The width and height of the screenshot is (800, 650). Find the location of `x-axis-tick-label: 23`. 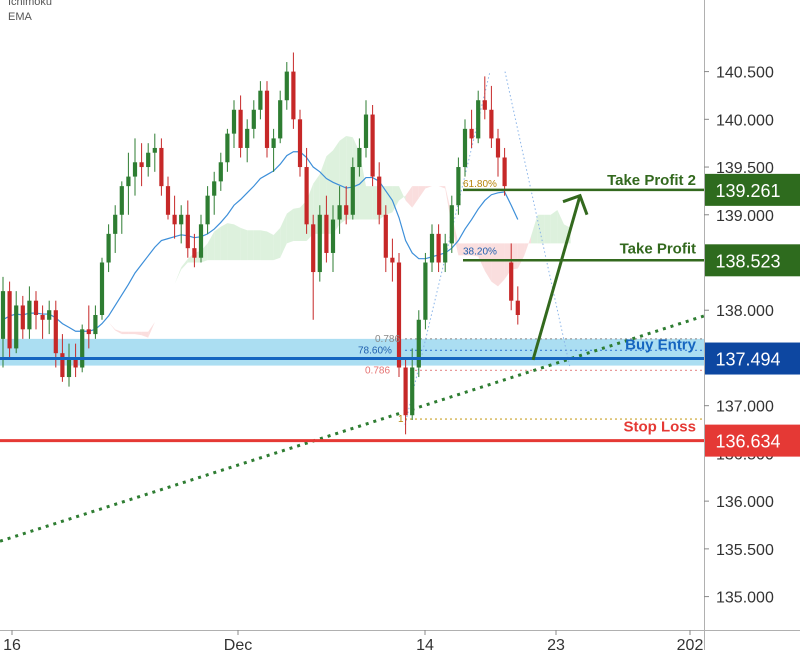

x-axis-tick-label: 23 is located at coordinates (556, 643).